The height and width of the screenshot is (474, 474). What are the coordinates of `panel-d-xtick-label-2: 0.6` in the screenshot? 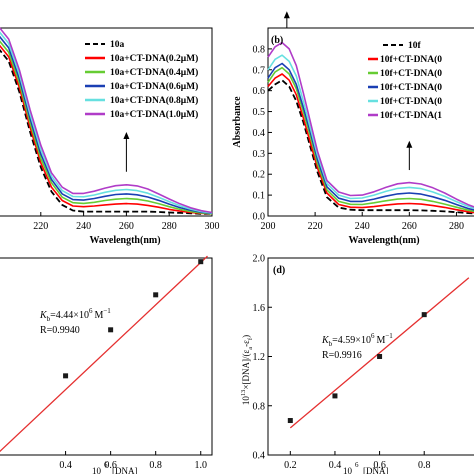 It's located at (379, 465).